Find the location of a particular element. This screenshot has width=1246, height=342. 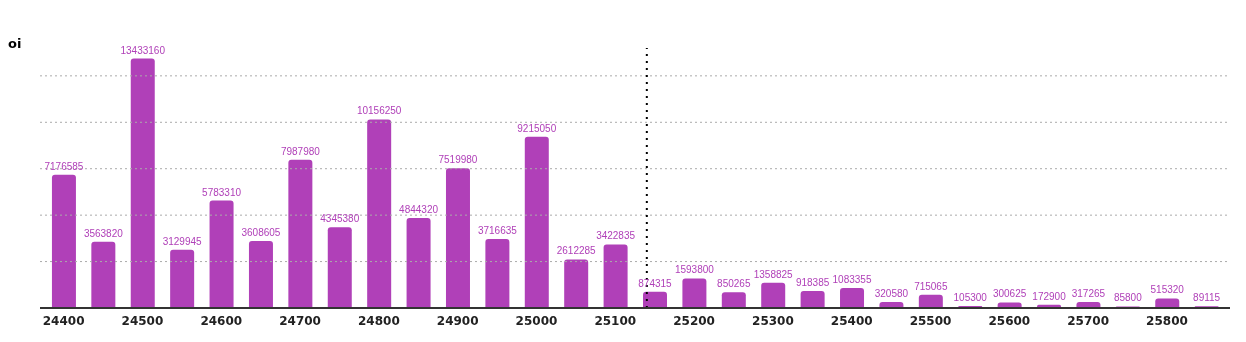

data-label: 874315 is located at coordinates (655, 283).